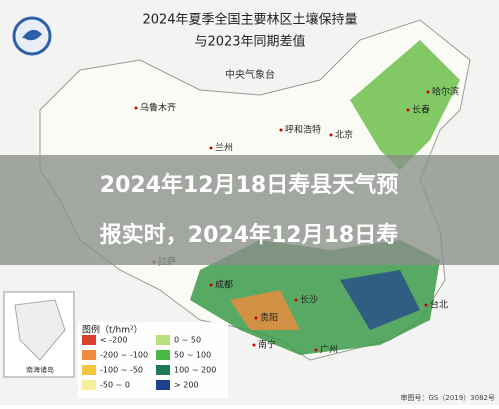 This screenshot has height=409, width=499. What do you see at coordinates (115, 385) in the screenshot?
I see `legend-label: -50 ~ 0` at bounding box center [115, 385].